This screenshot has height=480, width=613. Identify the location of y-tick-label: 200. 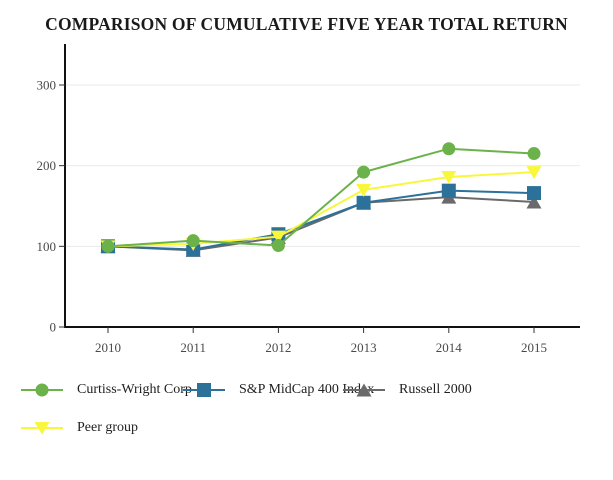
(47, 165).